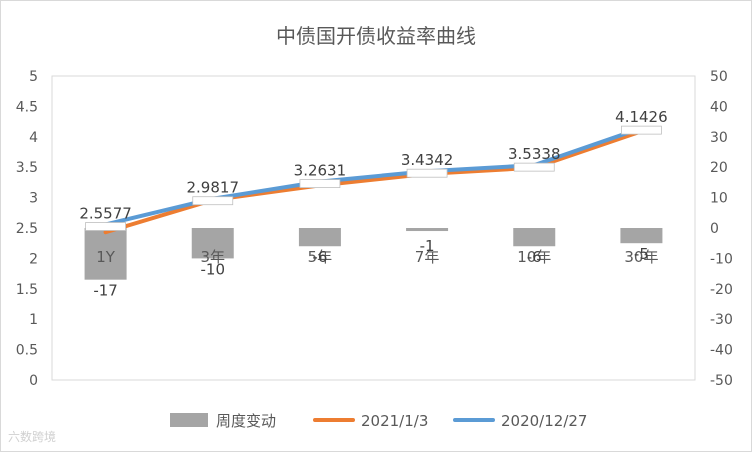  Describe the element at coordinates (27, 290) in the screenshot. I see `y-left-tick-label: 1.5` at that location.